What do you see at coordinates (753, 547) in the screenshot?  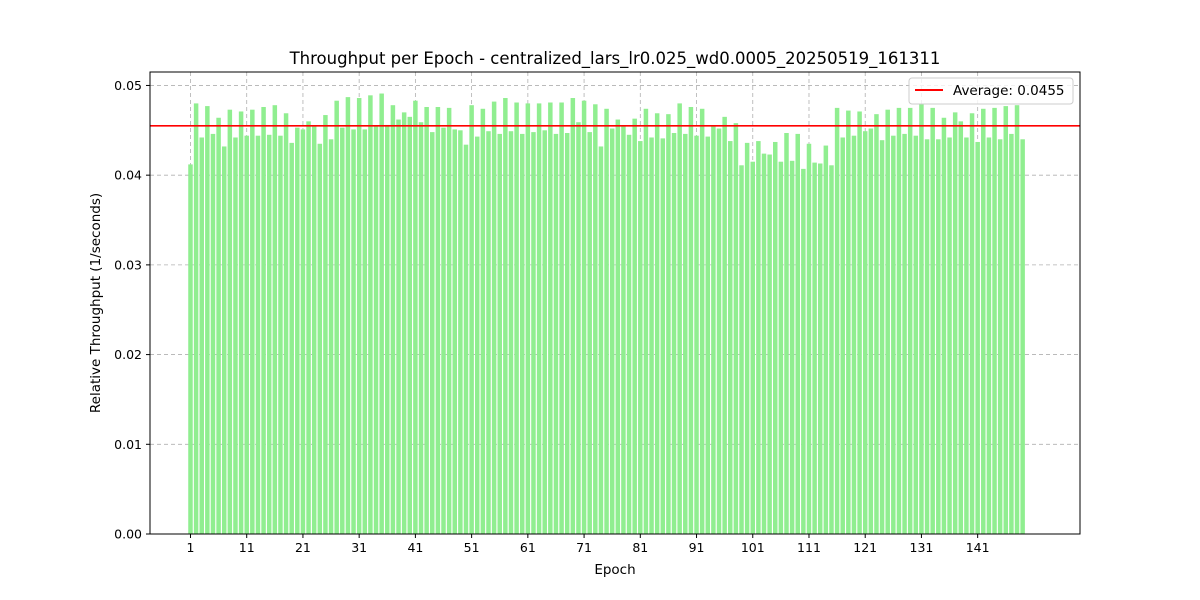 I see `x-tick-label: 101` at bounding box center [753, 547].